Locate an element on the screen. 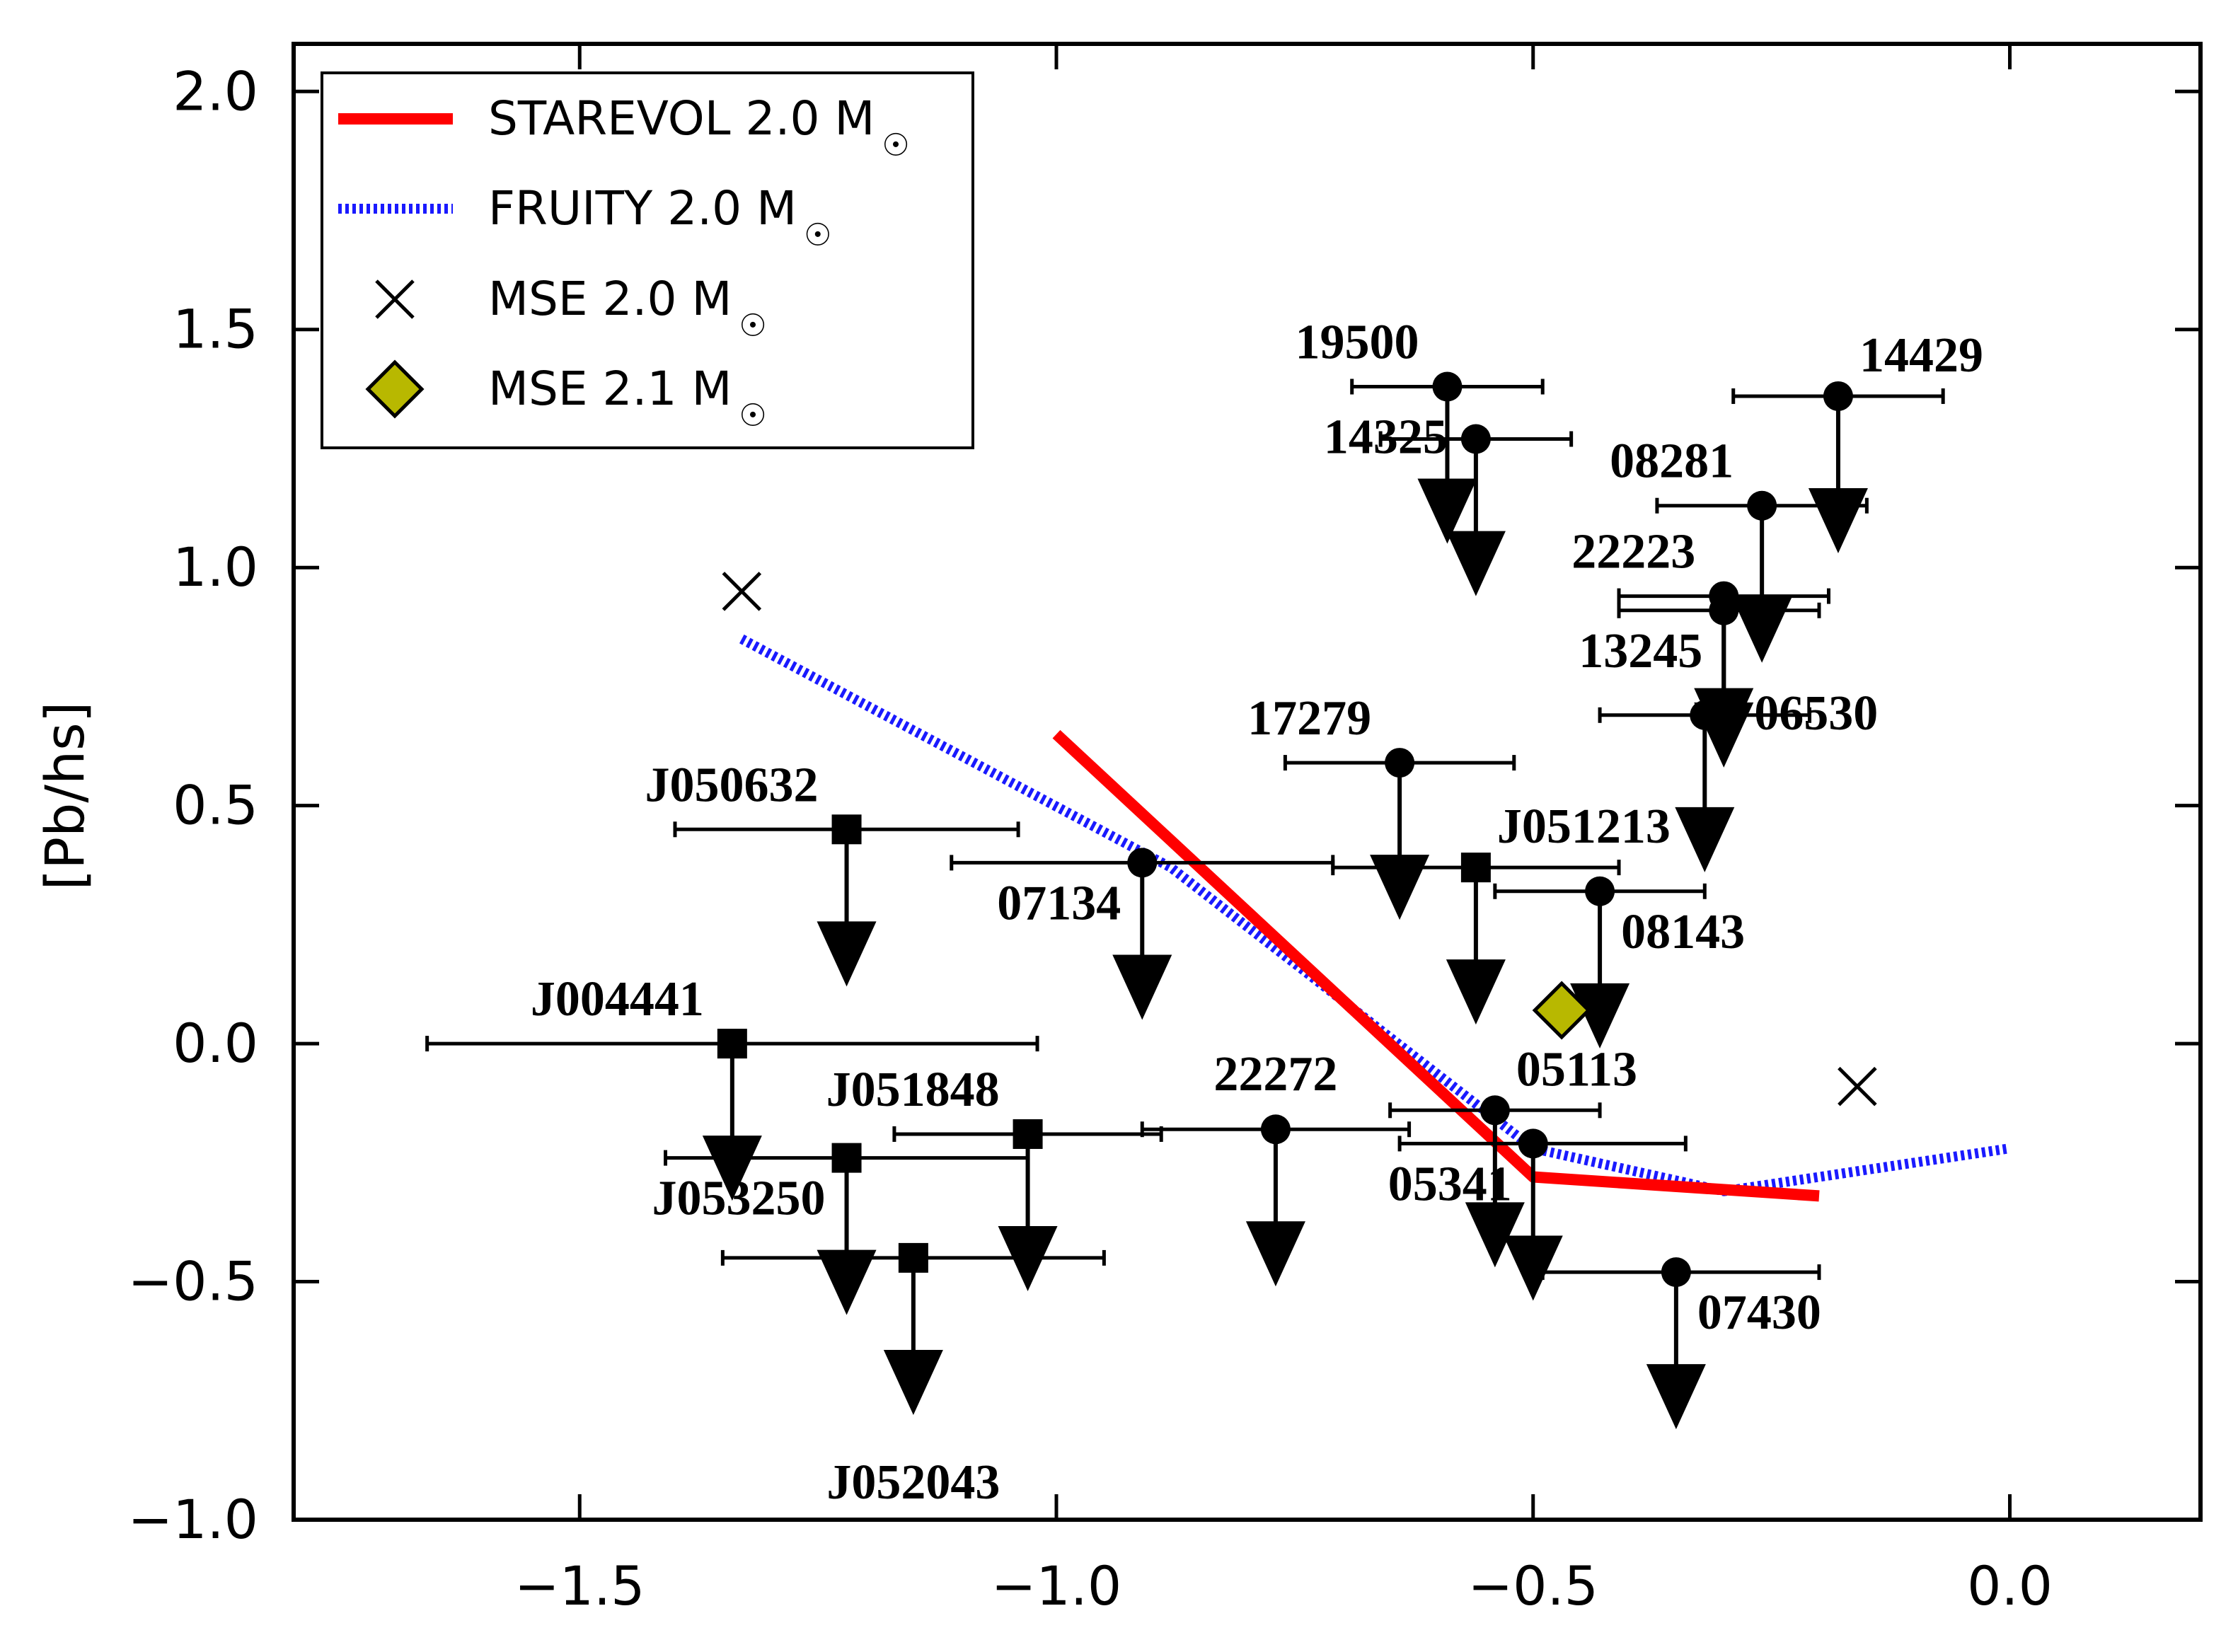 Image resolution: width=2238 pixels, height=1652 pixels. star-J051213: J051213 is located at coordinates (1501, 912).